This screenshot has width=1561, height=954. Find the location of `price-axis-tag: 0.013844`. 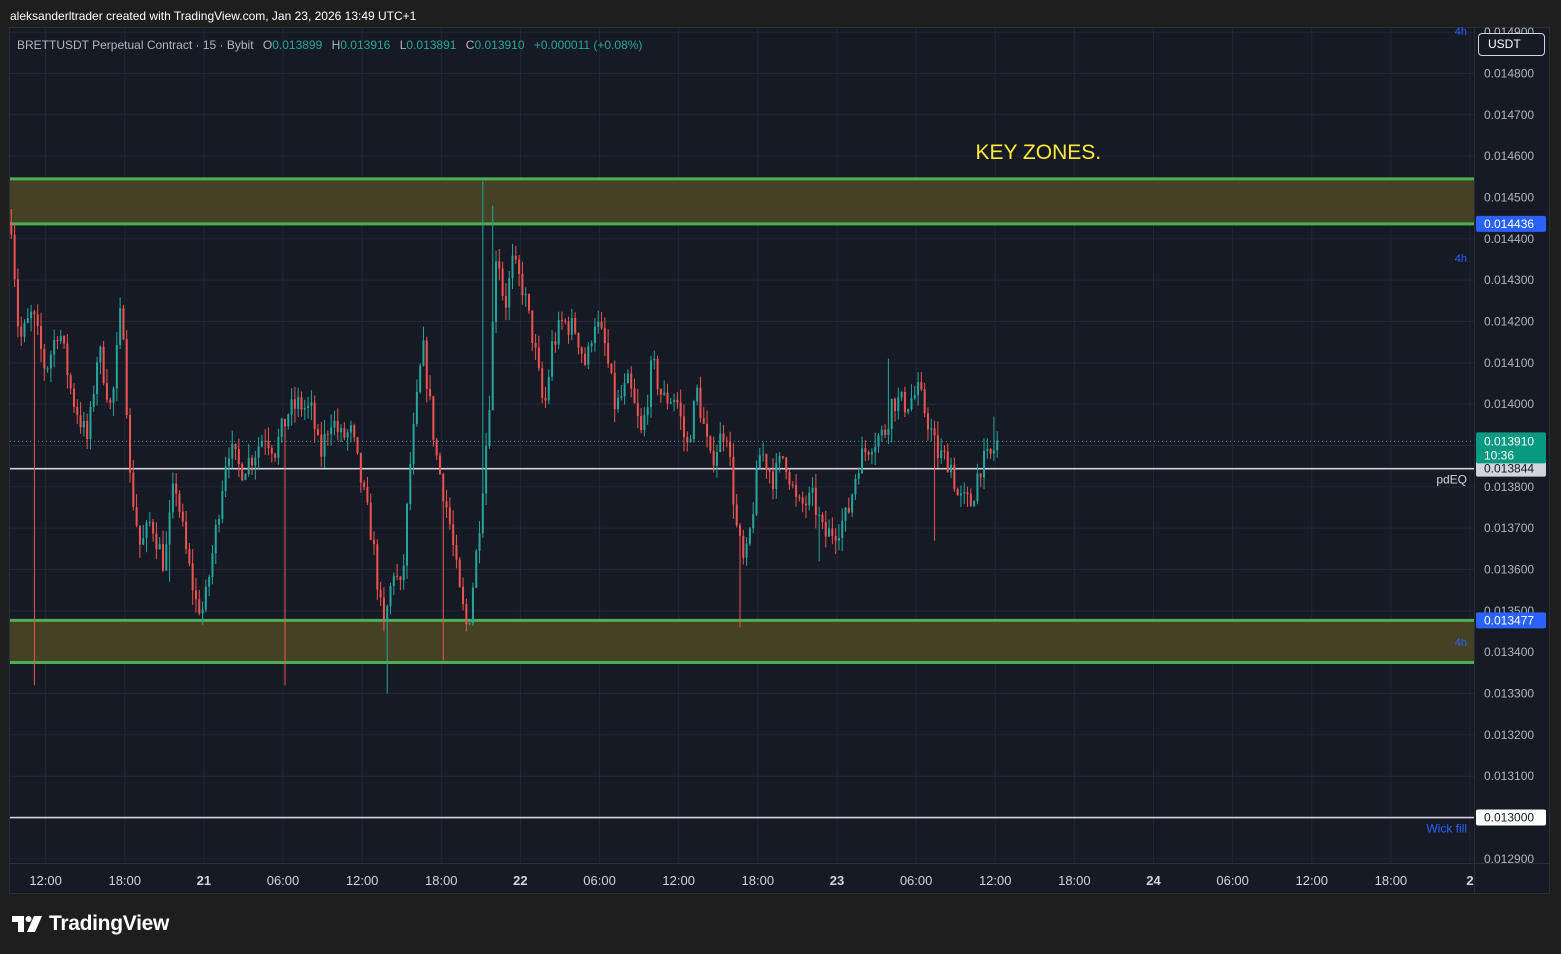

price-axis-tag: 0.013844 is located at coordinates (1511, 468).